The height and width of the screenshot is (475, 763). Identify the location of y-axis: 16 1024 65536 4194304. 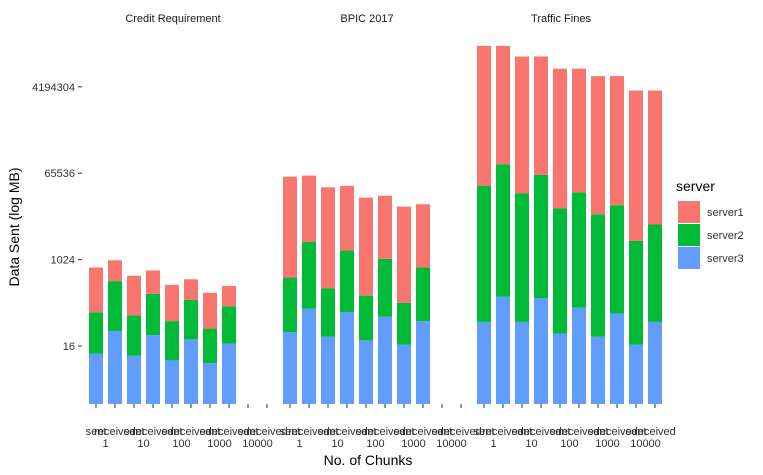
(57, 217).